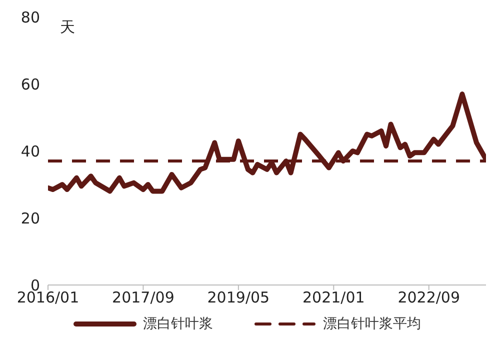 This screenshot has height=349, width=502. What do you see at coordinates (429, 297) in the screenshot?
I see `x-tick-label: 2022/09` at bounding box center [429, 297].